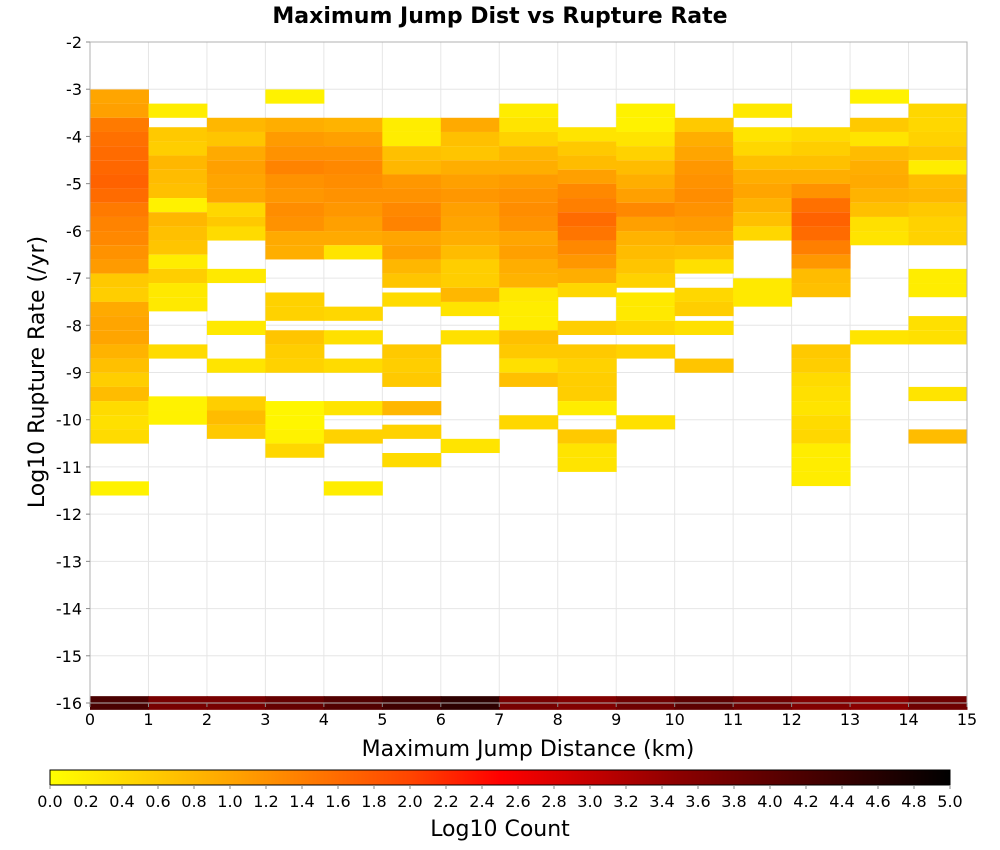 Image resolution: width=1000 pixels, height=850 pixels. I want to click on y-tick-label: -12, so click(69, 514).